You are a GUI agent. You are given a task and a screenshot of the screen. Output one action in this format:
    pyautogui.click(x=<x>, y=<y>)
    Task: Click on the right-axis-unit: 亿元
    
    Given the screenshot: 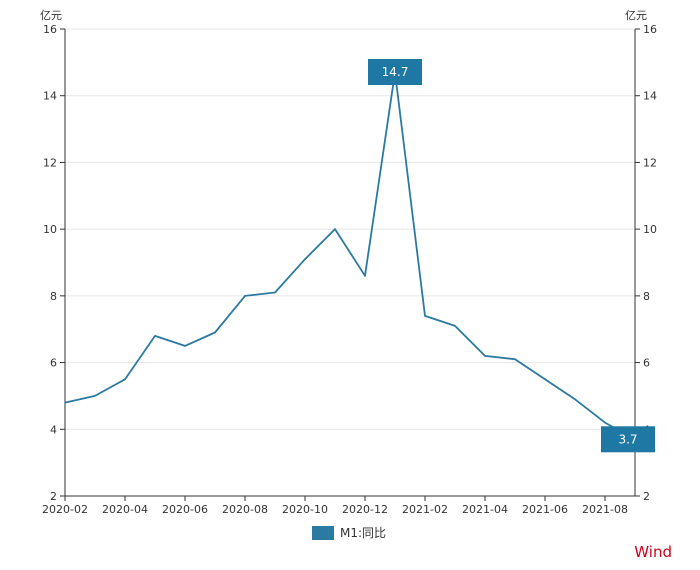 What is the action you would take?
    pyautogui.click(x=636, y=15)
    